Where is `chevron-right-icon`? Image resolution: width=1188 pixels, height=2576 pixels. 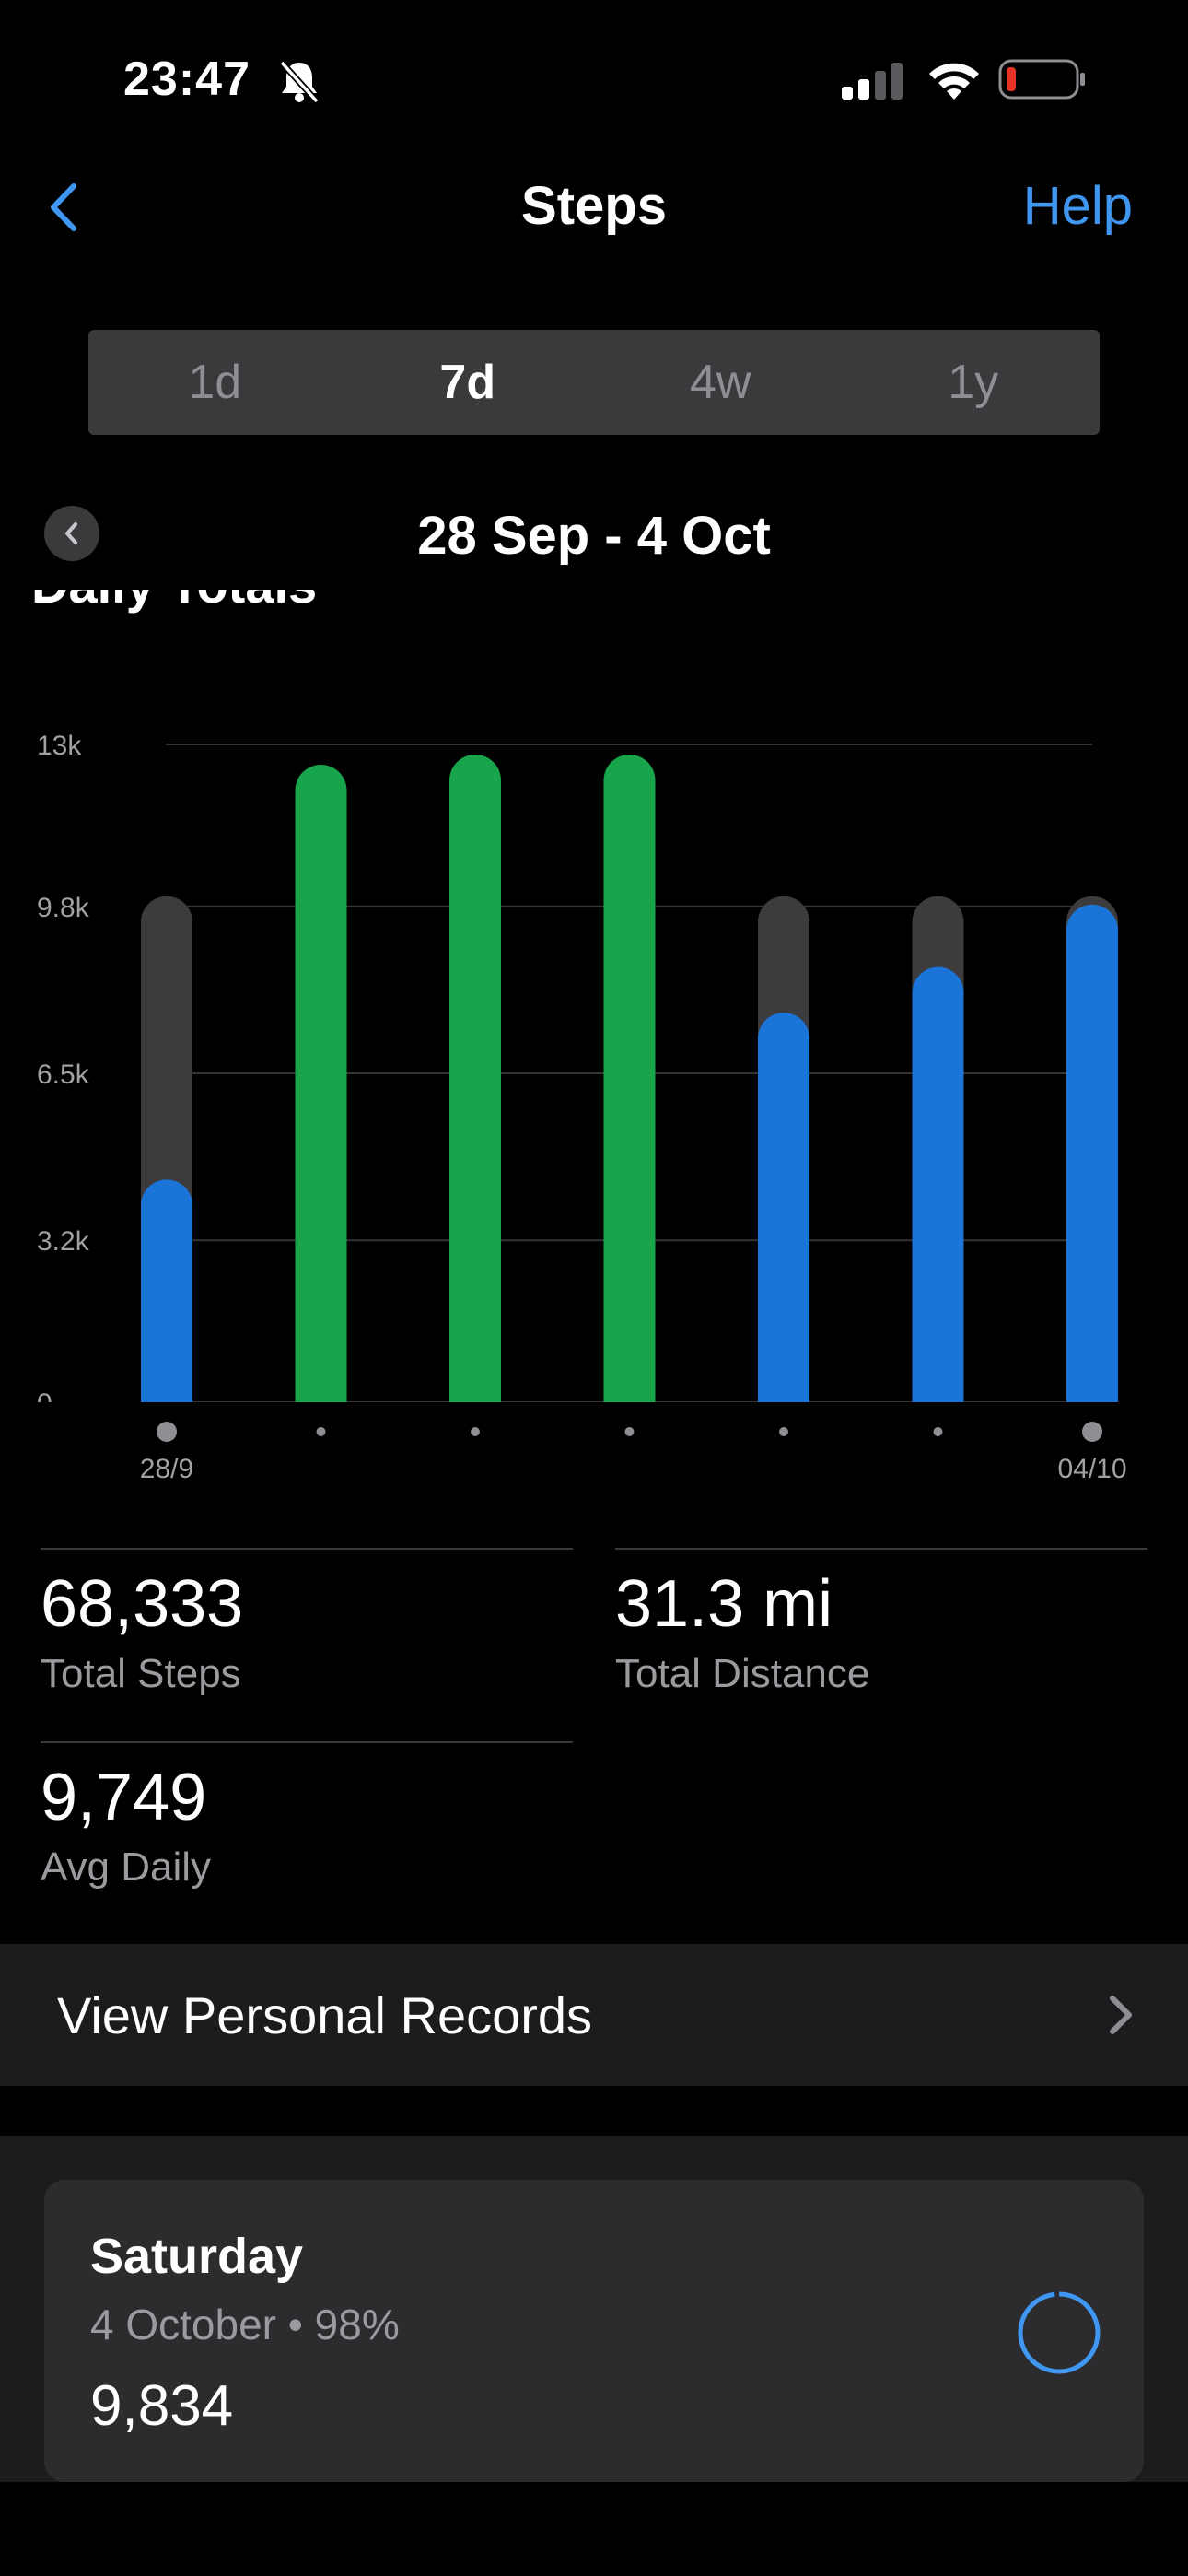
chevron-right-icon is located at coordinates (1121, 2015).